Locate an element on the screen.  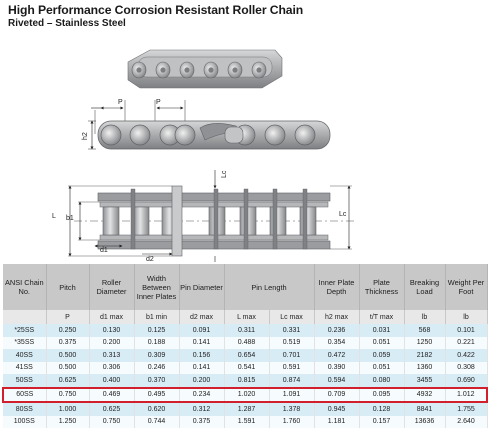
table-cell: 1.091 is located at coordinates (292, 394).